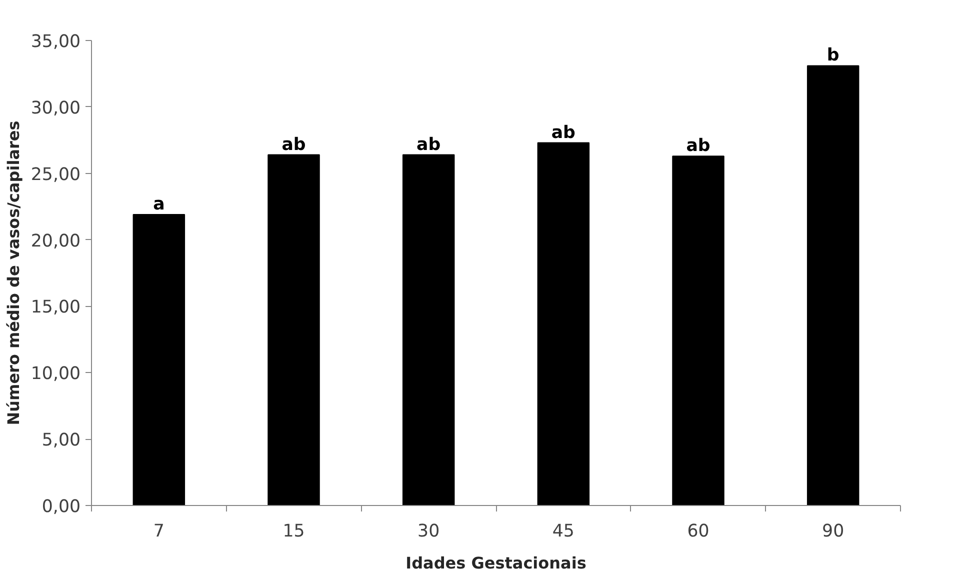 This screenshot has width=957, height=581. What do you see at coordinates (55, 308) in the screenshot?
I see `y-tick-label: 15,00` at bounding box center [55, 308].